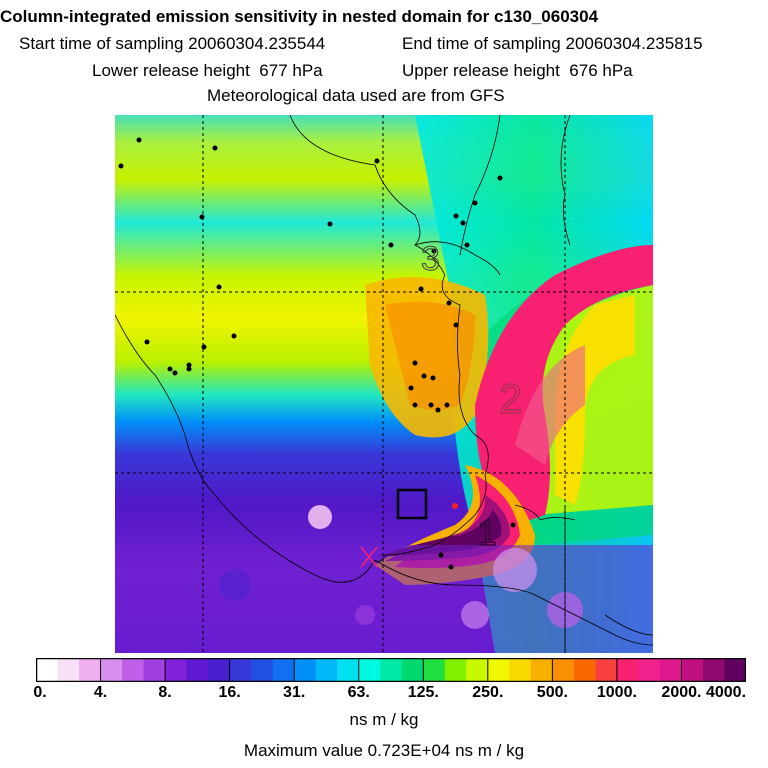 The image size is (768, 768). Describe the element at coordinates (616, 692) in the screenshot. I see `colorbar-tick-label: 1000.` at that location.